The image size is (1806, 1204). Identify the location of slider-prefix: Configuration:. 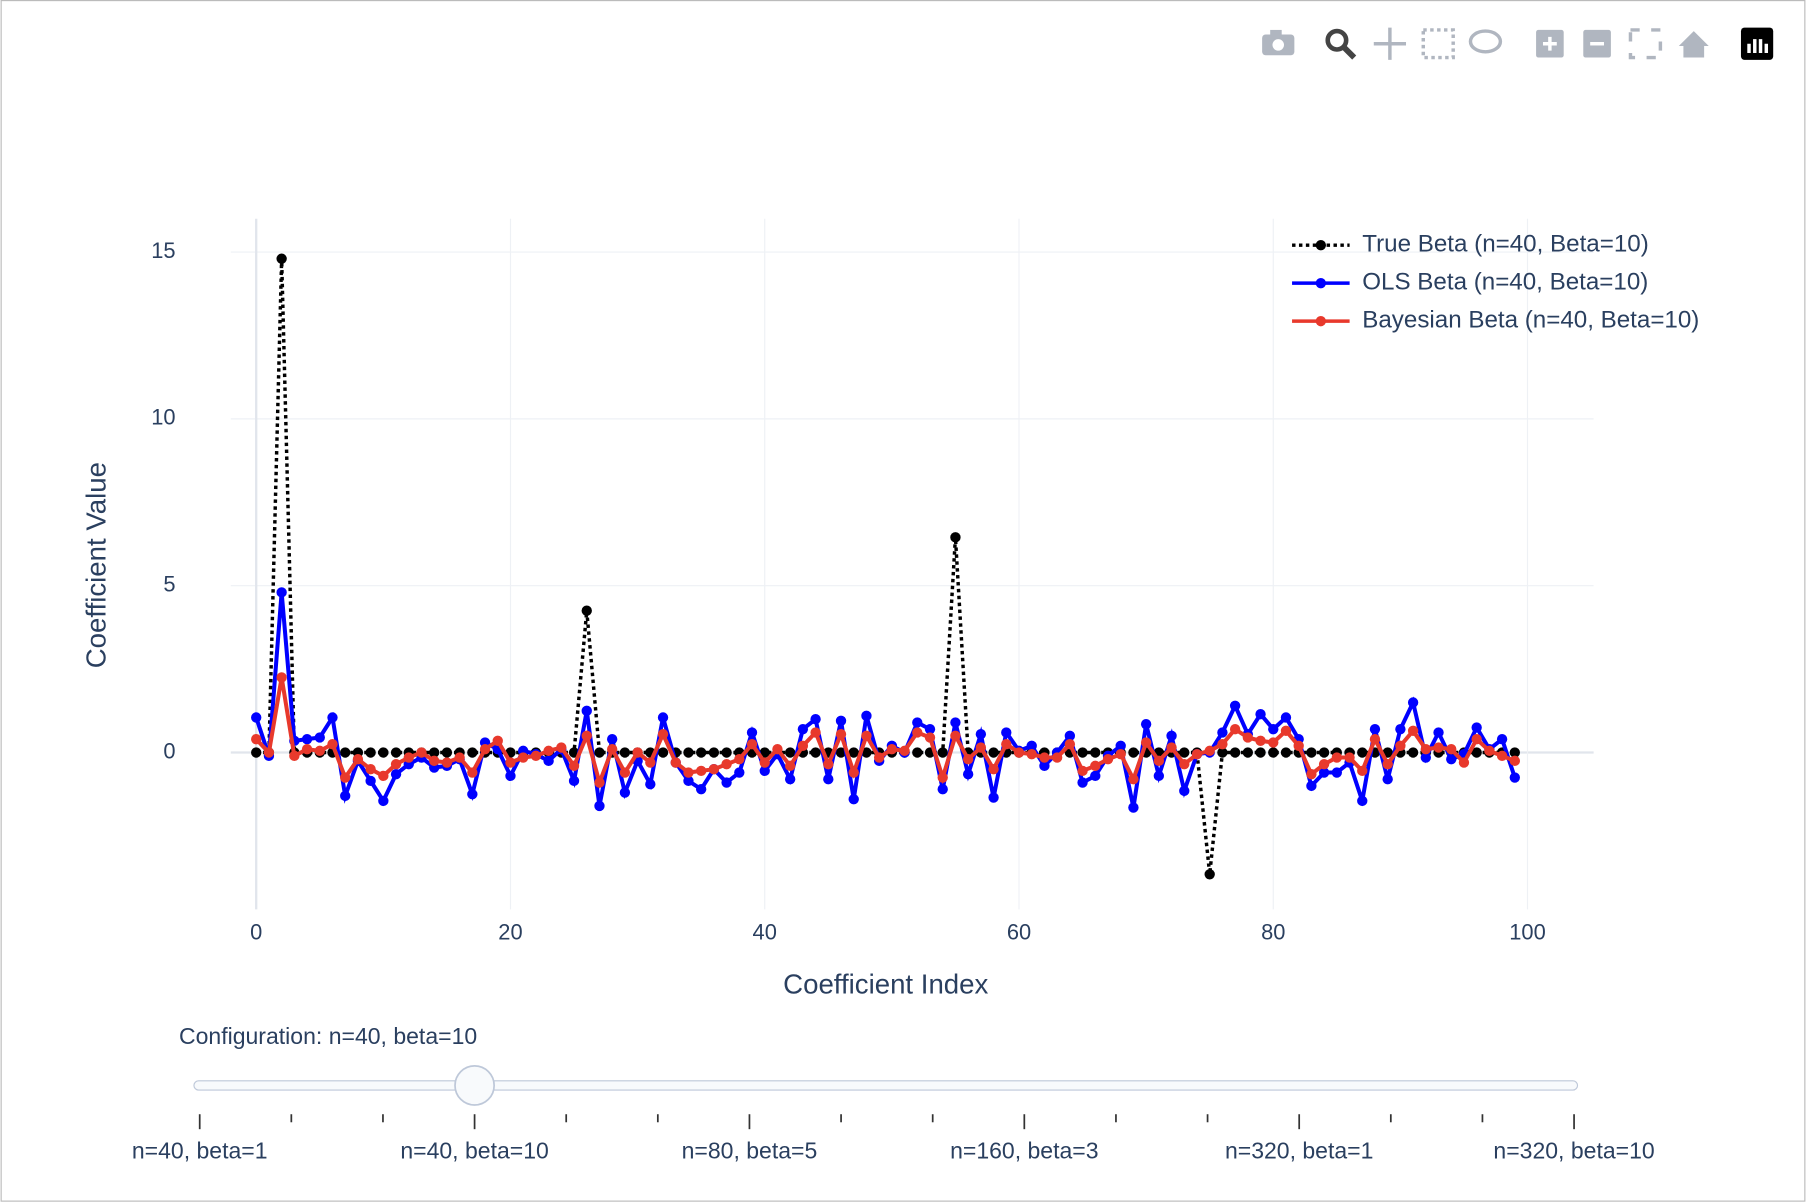
(250, 1036).